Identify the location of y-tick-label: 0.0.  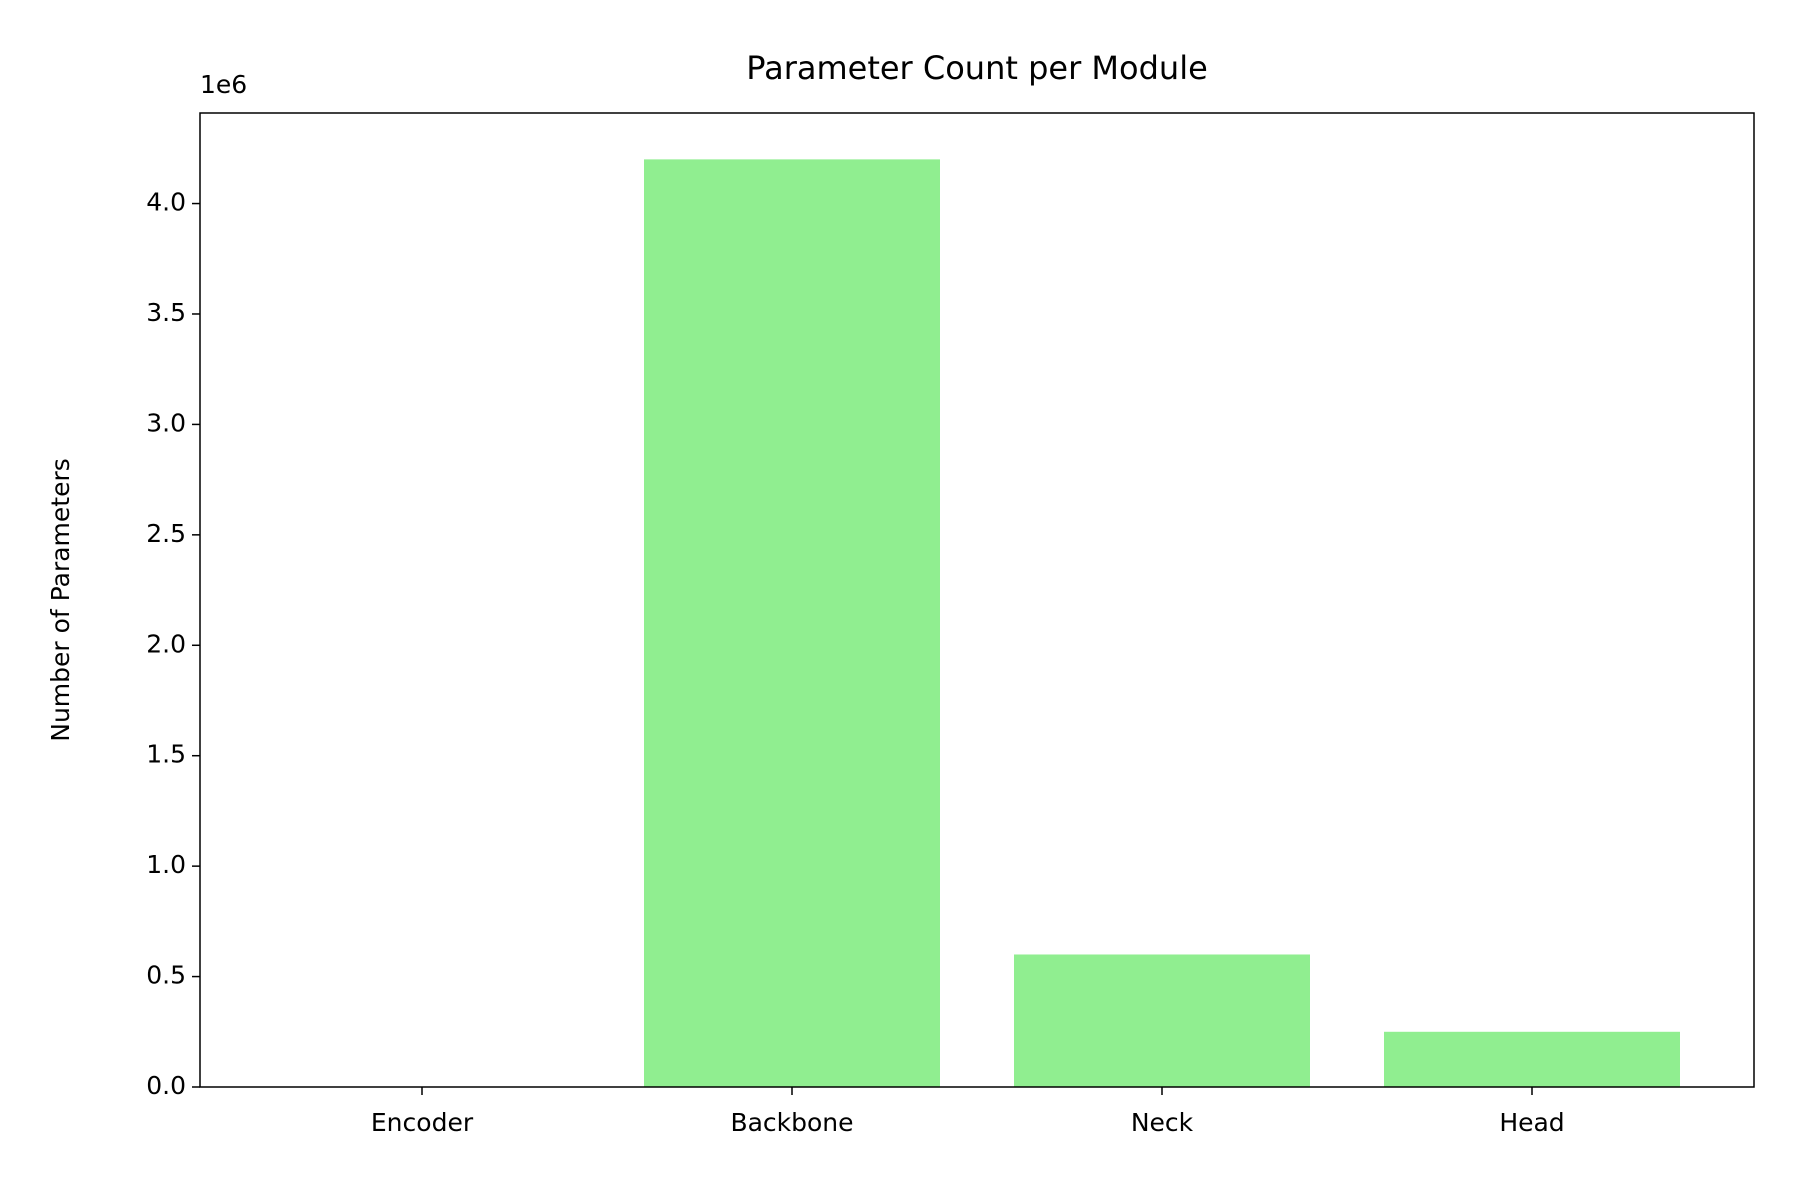
(166, 1085).